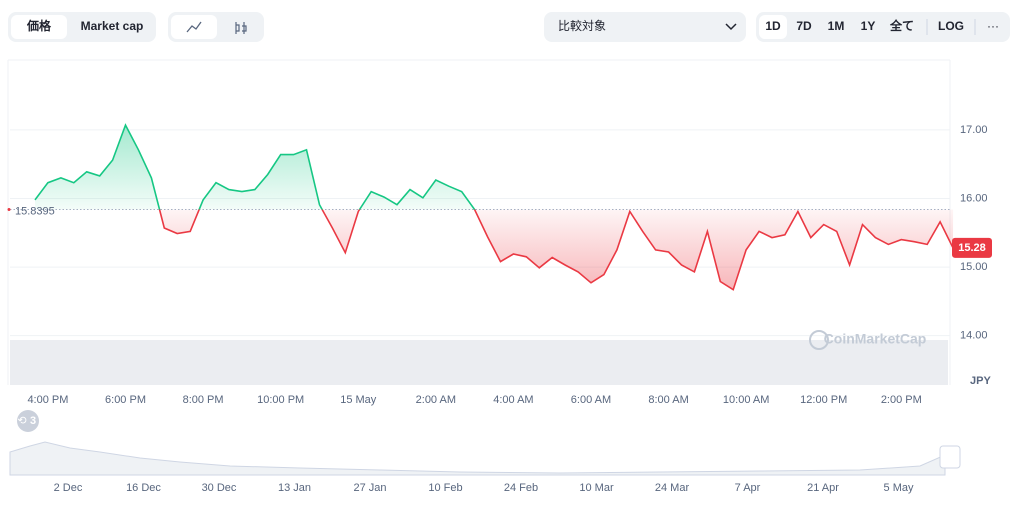 The image size is (1024, 525). Describe the element at coordinates (868, 26) in the screenshot. I see `range-button: 1Y` at that location.